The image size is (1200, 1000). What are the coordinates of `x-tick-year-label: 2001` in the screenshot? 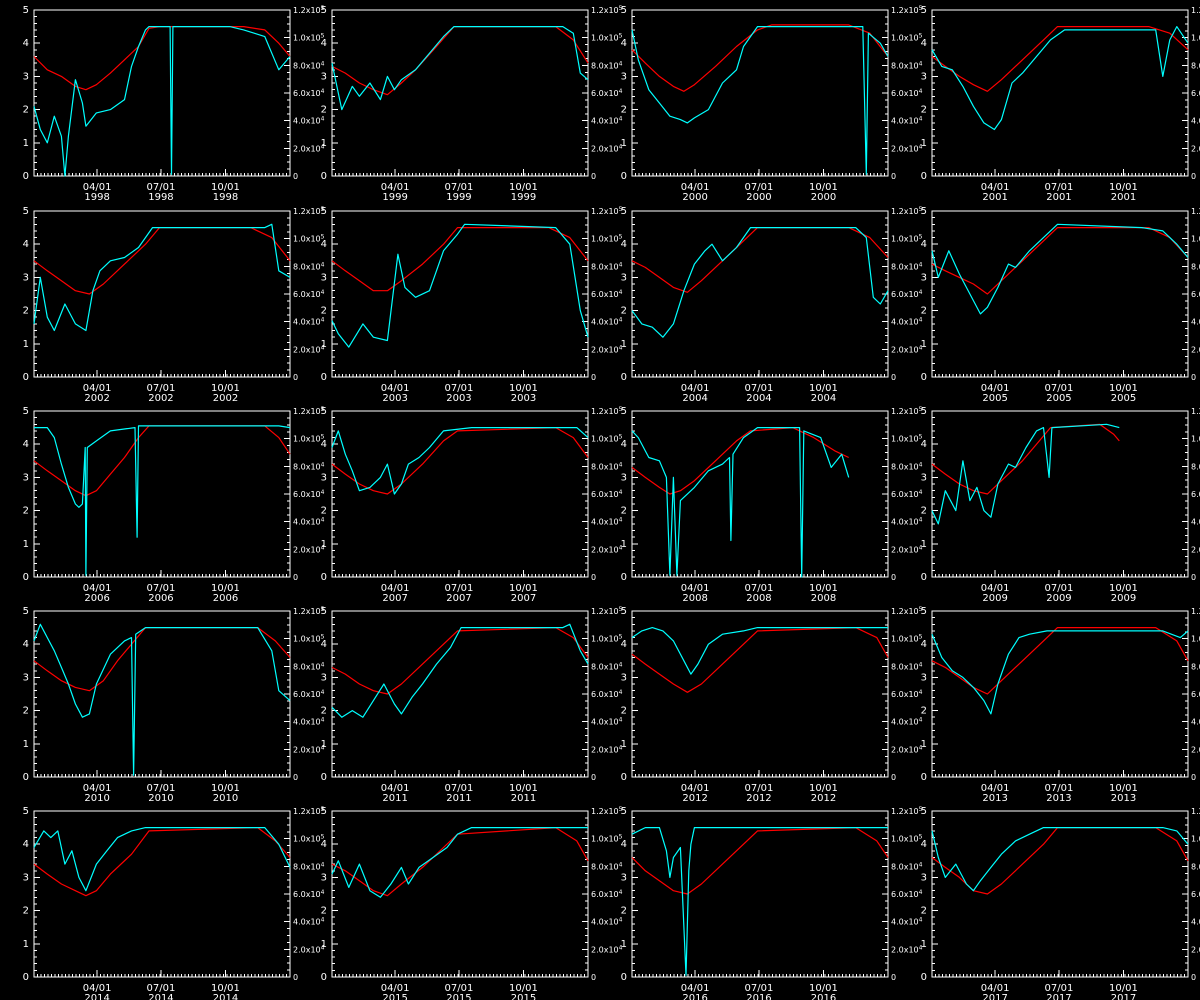 It's located at (1123, 197).